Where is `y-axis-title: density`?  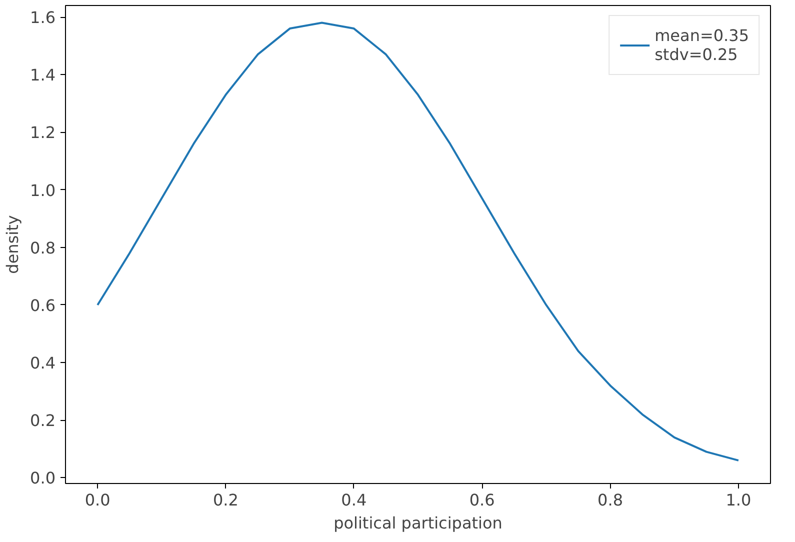 y-axis-title: density is located at coordinates (12, 244).